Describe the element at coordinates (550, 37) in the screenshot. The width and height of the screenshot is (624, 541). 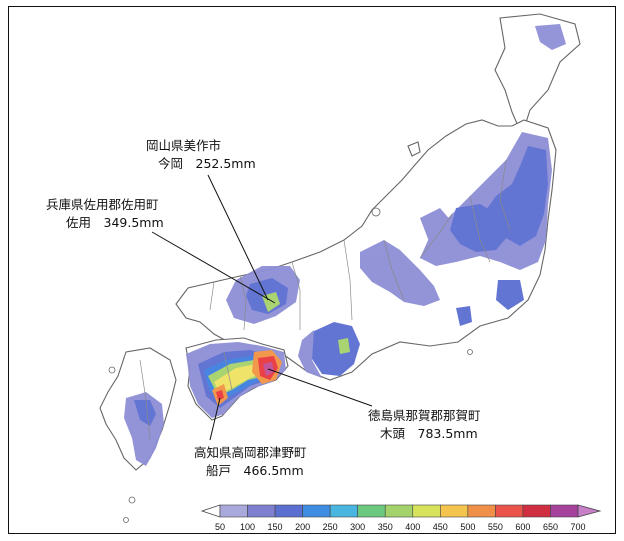
I see `rain-hokkaido-east` at that location.